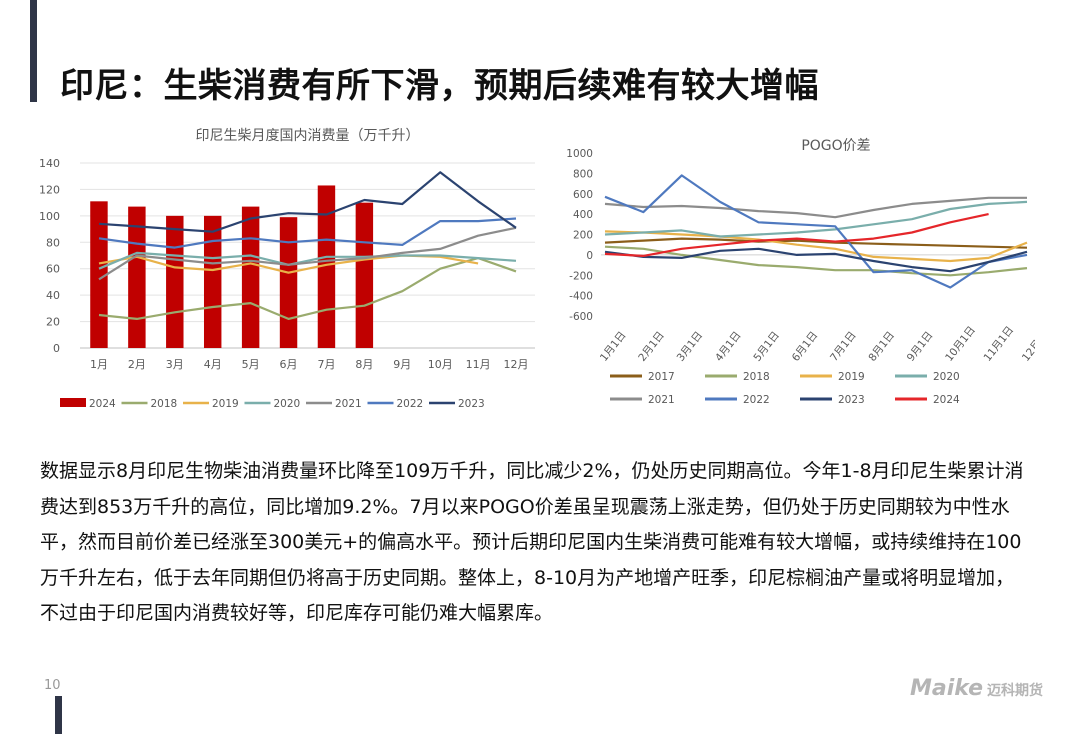 The width and height of the screenshot is (1080, 734). Describe the element at coordinates (999, 344) in the screenshot. I see `x-tick-label: 11月1日` at that location.